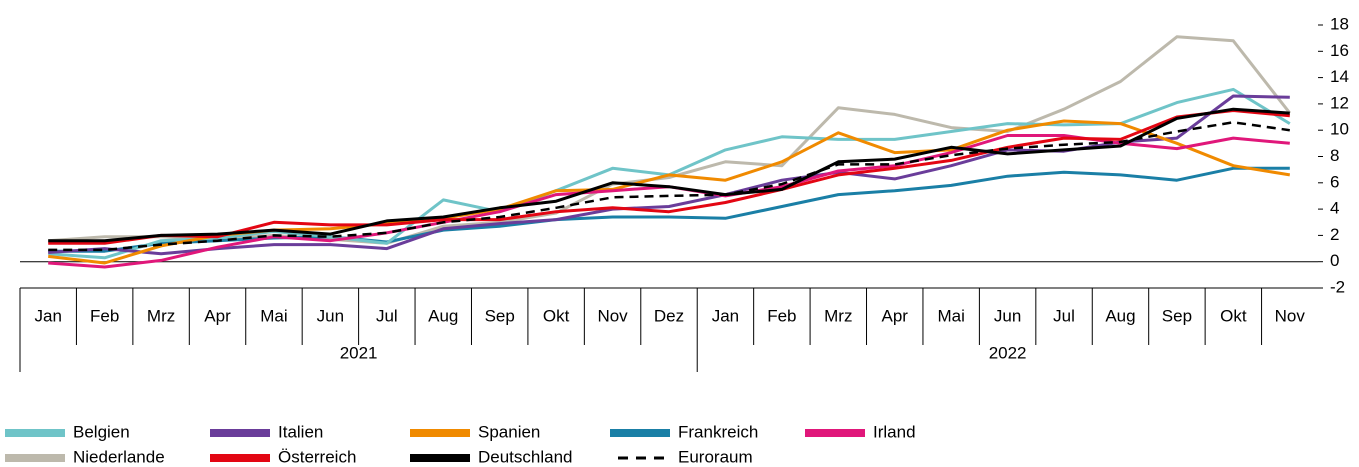 Image resolution: width=1359 pixels, height=467 pixels. I want to click on legend-label: Italien, so click(300, 431).